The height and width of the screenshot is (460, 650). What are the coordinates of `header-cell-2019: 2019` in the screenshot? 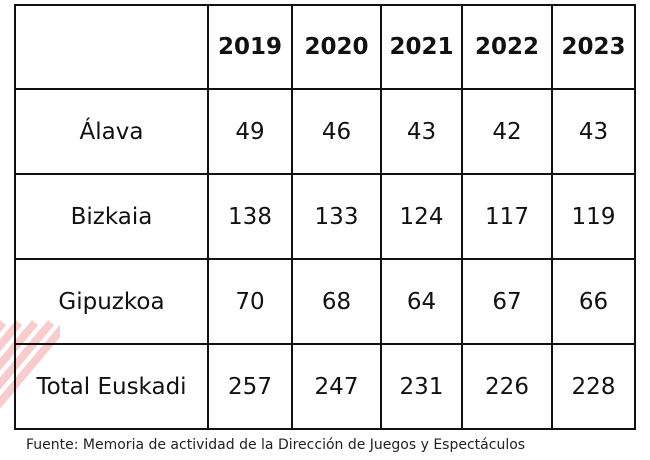 It's located at (250, 47).